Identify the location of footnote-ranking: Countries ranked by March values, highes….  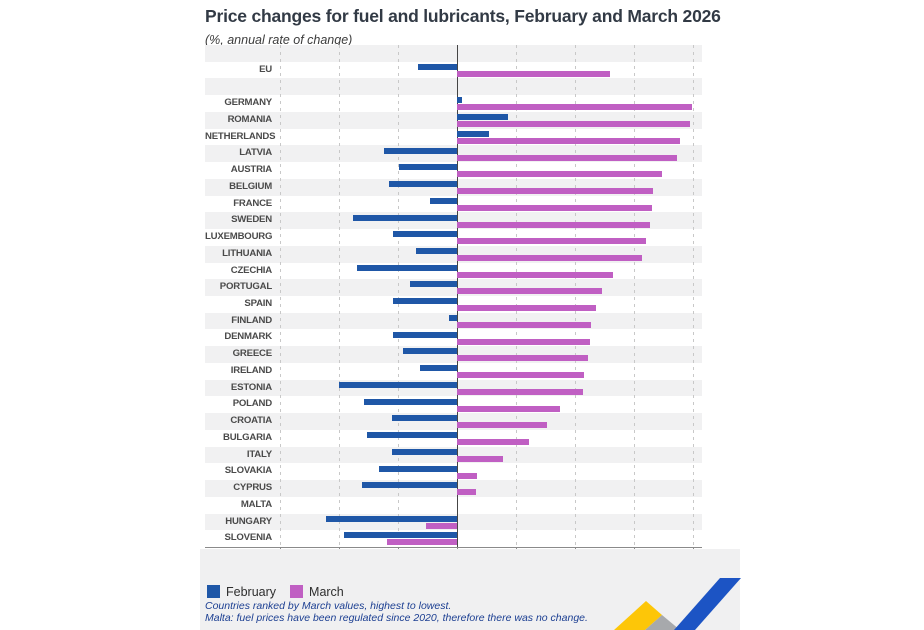
(328, 606).